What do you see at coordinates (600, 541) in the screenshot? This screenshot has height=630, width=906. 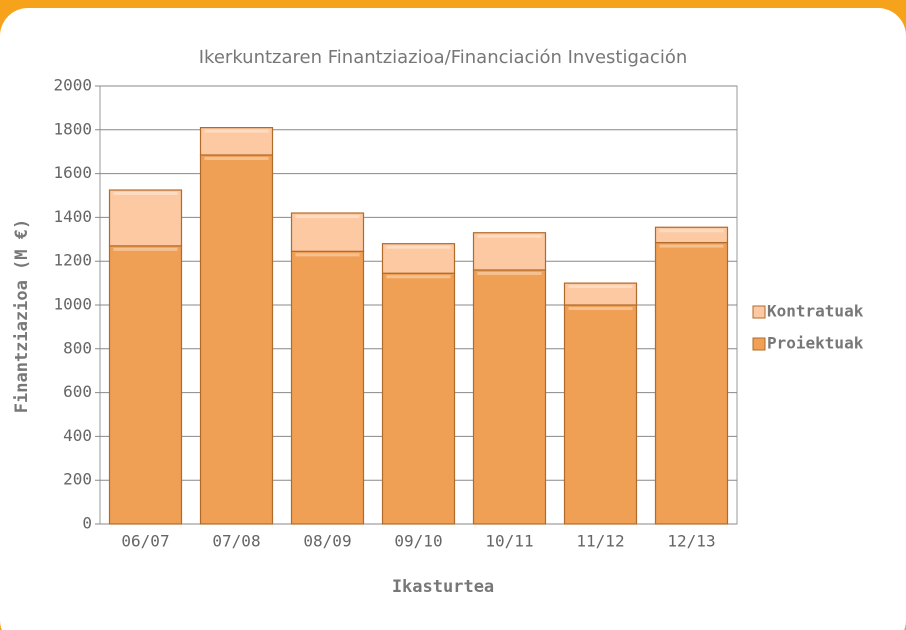 I see `x-tick-label: 11/12` at bounding box center [600, 541].